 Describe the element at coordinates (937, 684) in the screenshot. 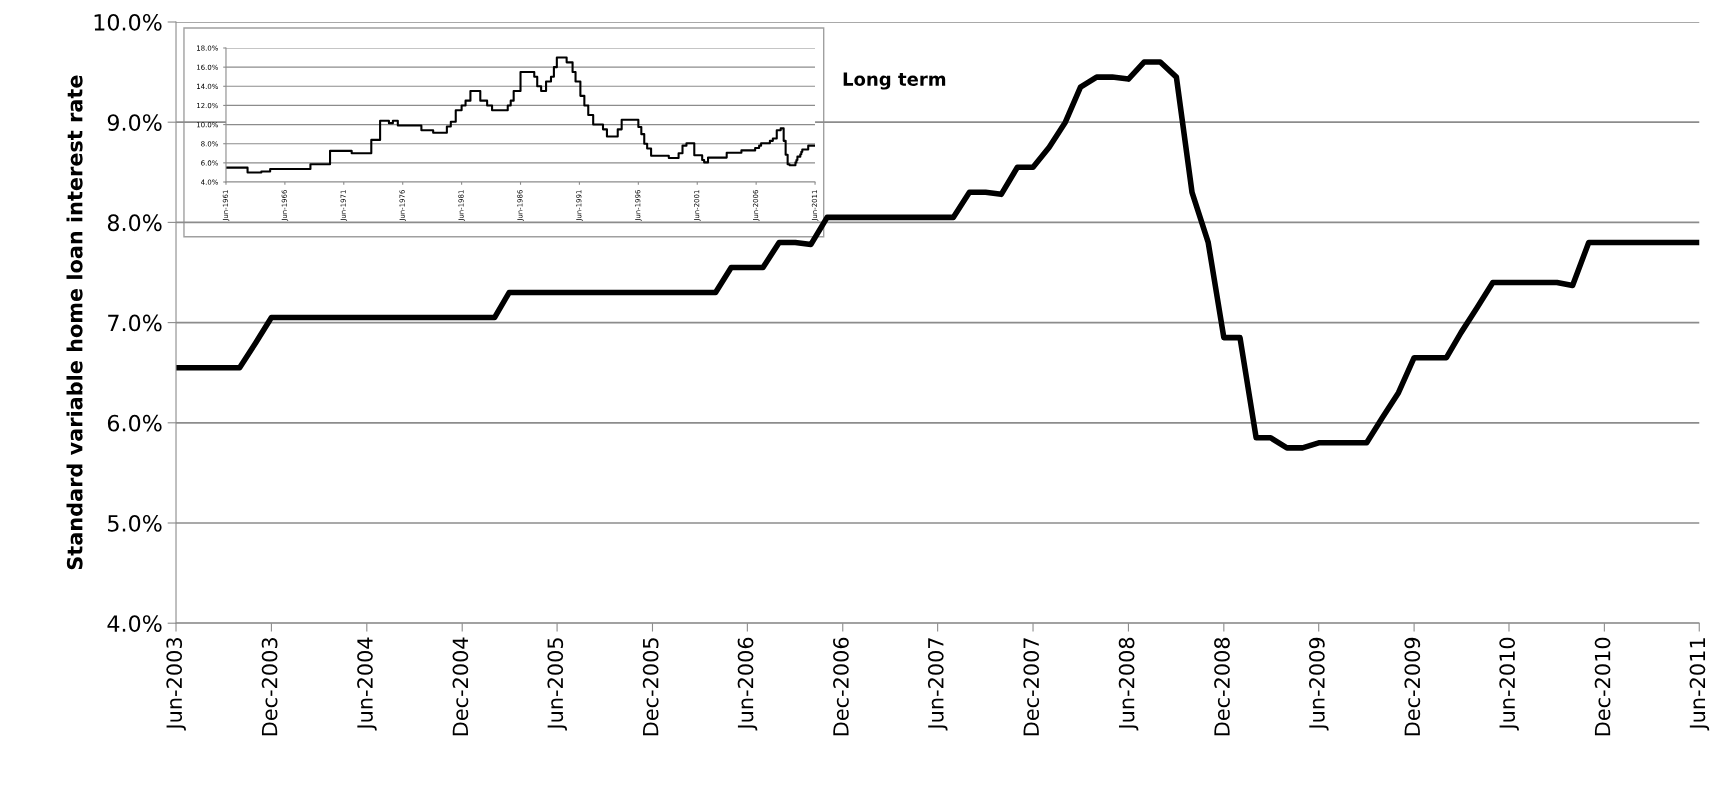

I see `x-tick-label: Jun-2007` at that location.